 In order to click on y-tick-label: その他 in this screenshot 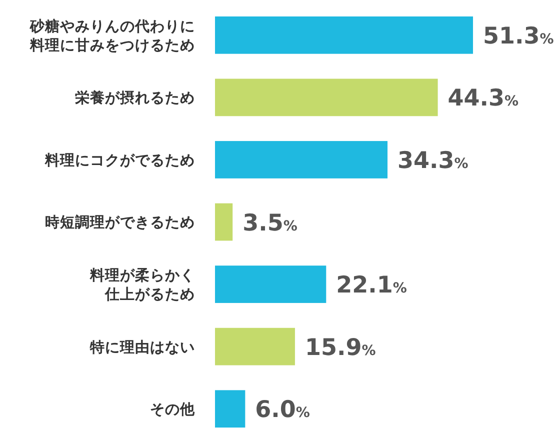, I will do `click(173, 409)`.